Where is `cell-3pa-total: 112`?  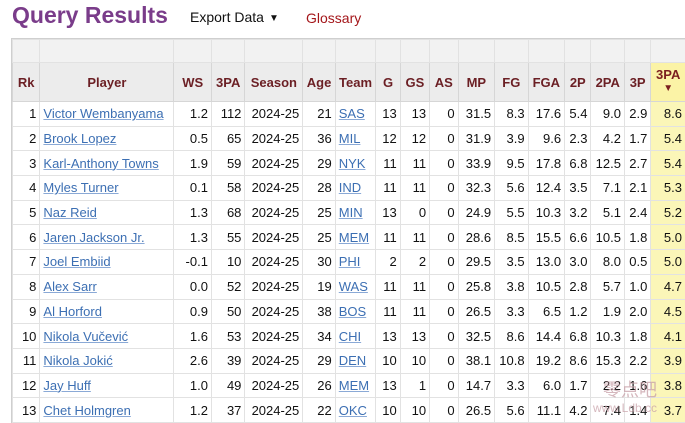
cell-3pa-total: 112 is located at coordinates (228, 114).